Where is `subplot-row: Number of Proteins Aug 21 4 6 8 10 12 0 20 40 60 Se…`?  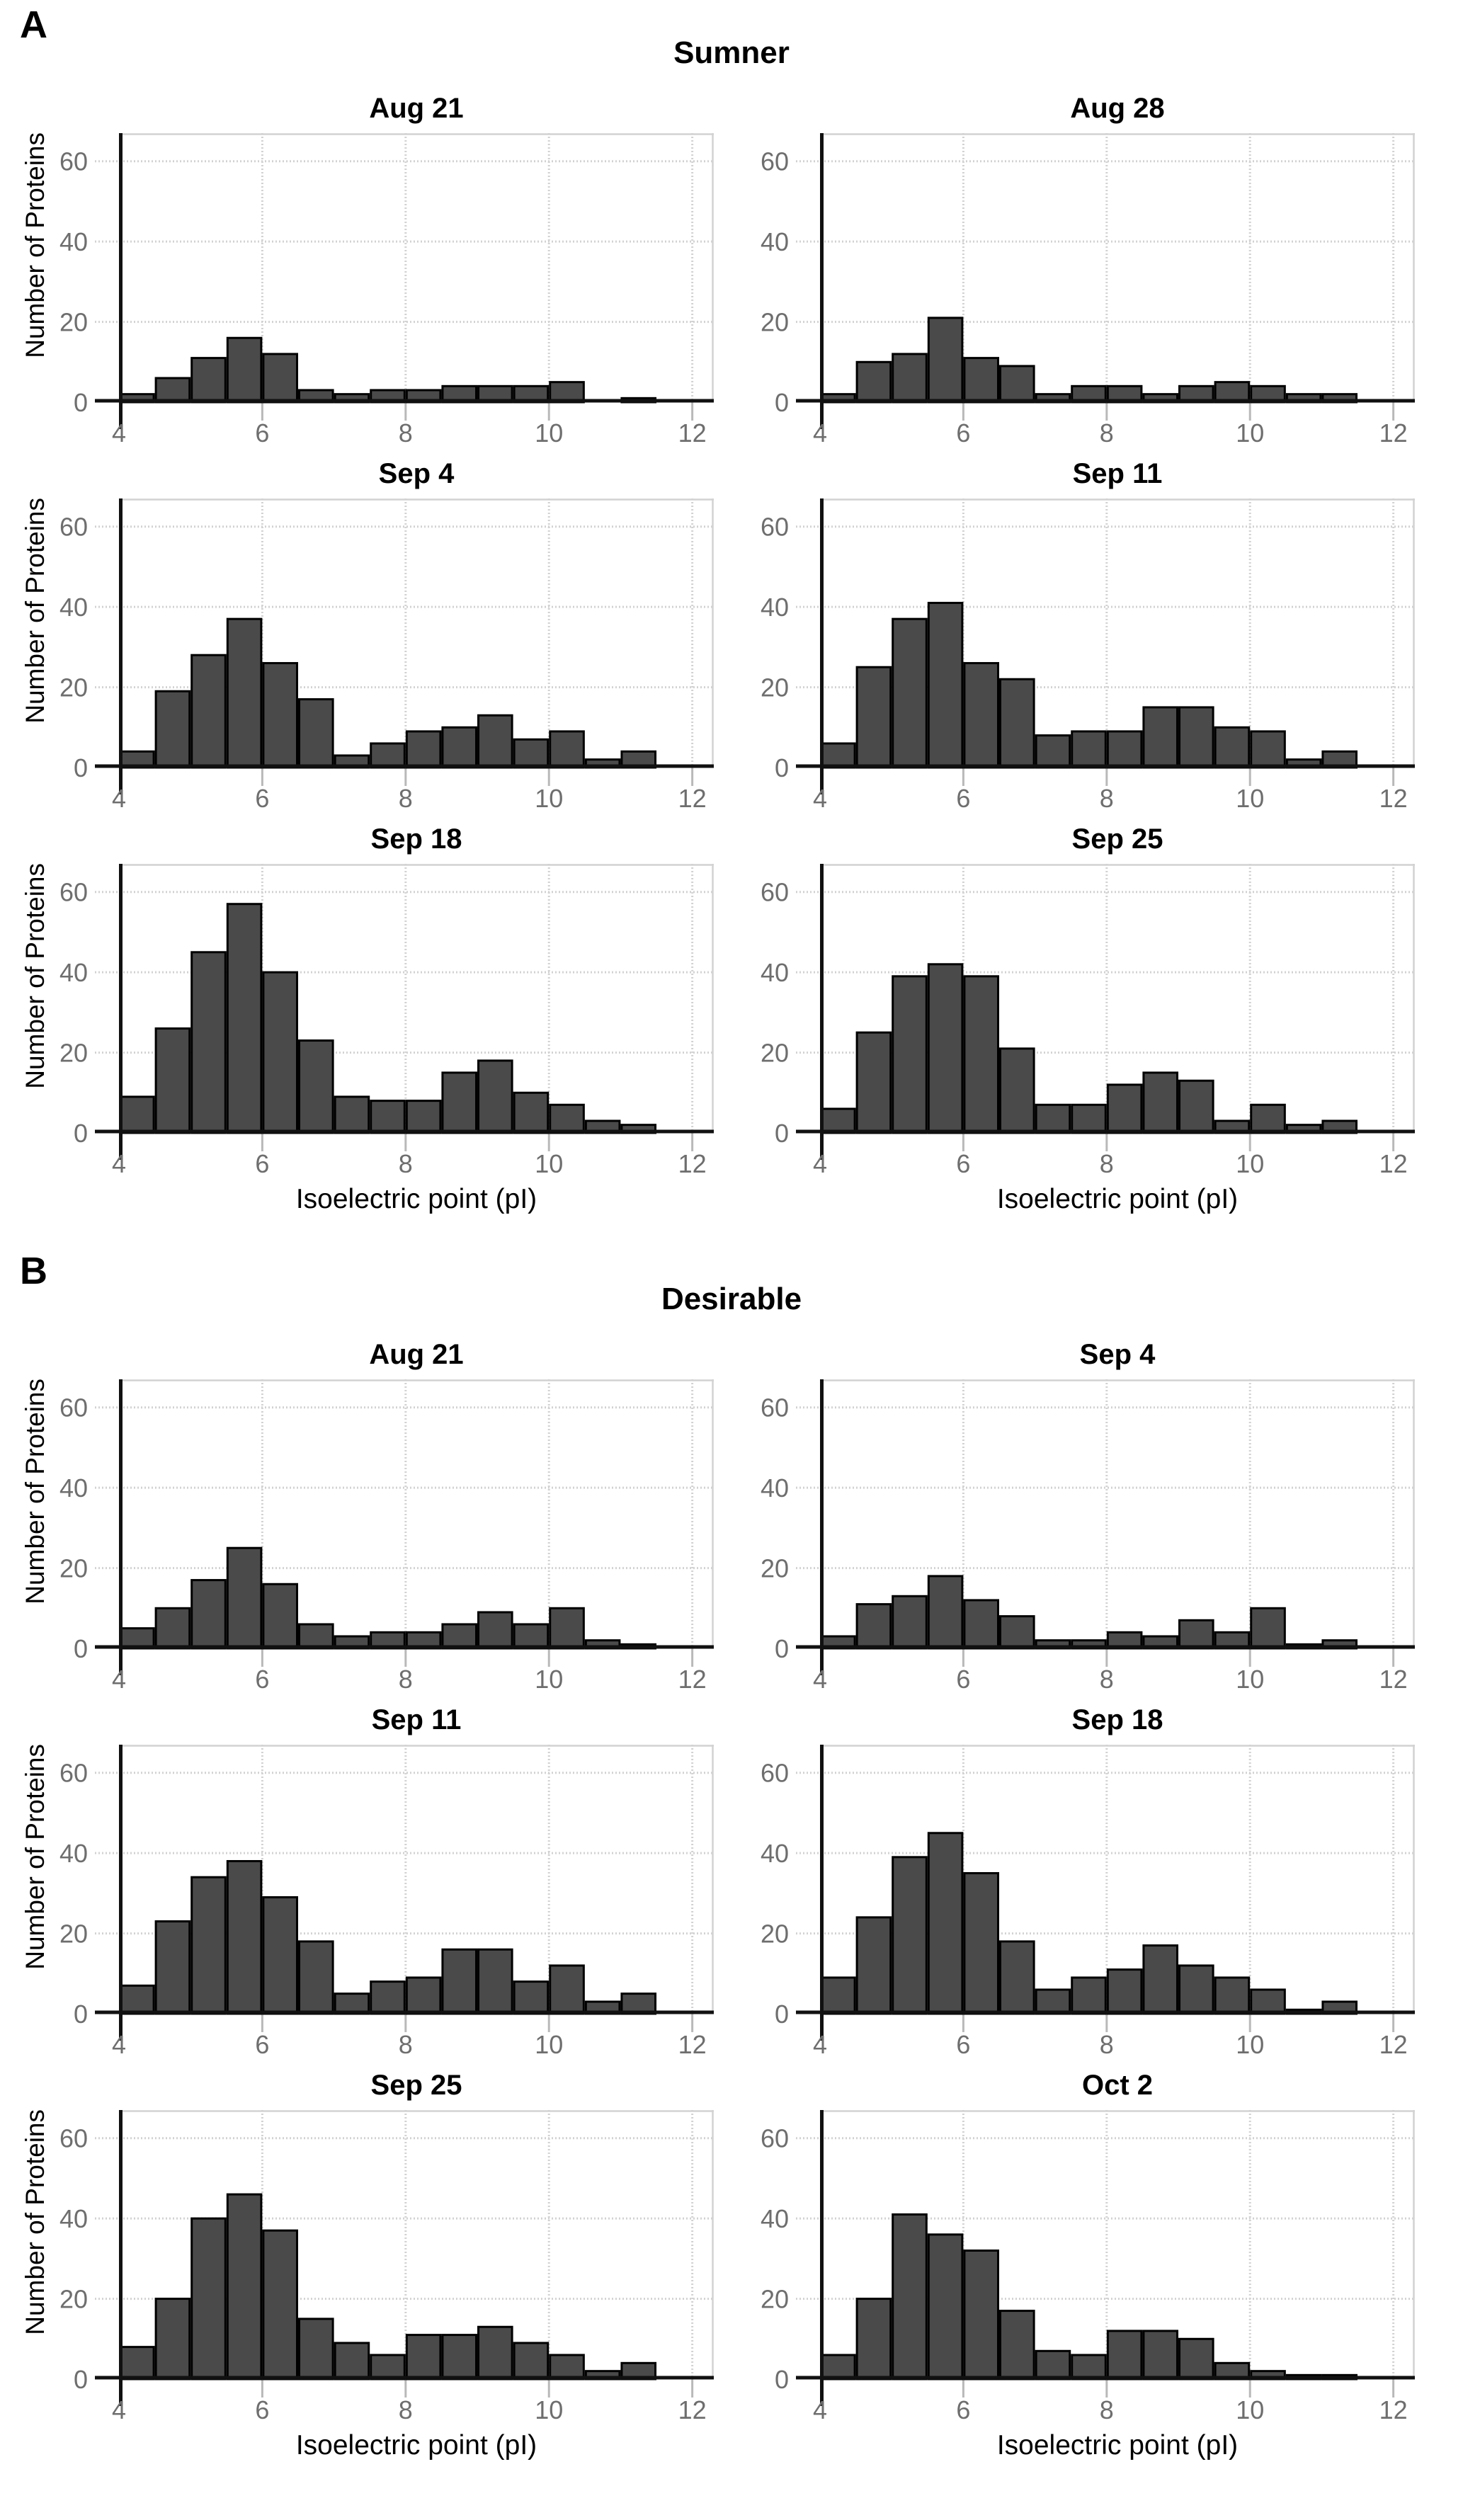
subplot-row: Number of Proteins Aug 21 4 6 8 10 12 0 20 40 60 Se… is located at coordinates (731, 1514).